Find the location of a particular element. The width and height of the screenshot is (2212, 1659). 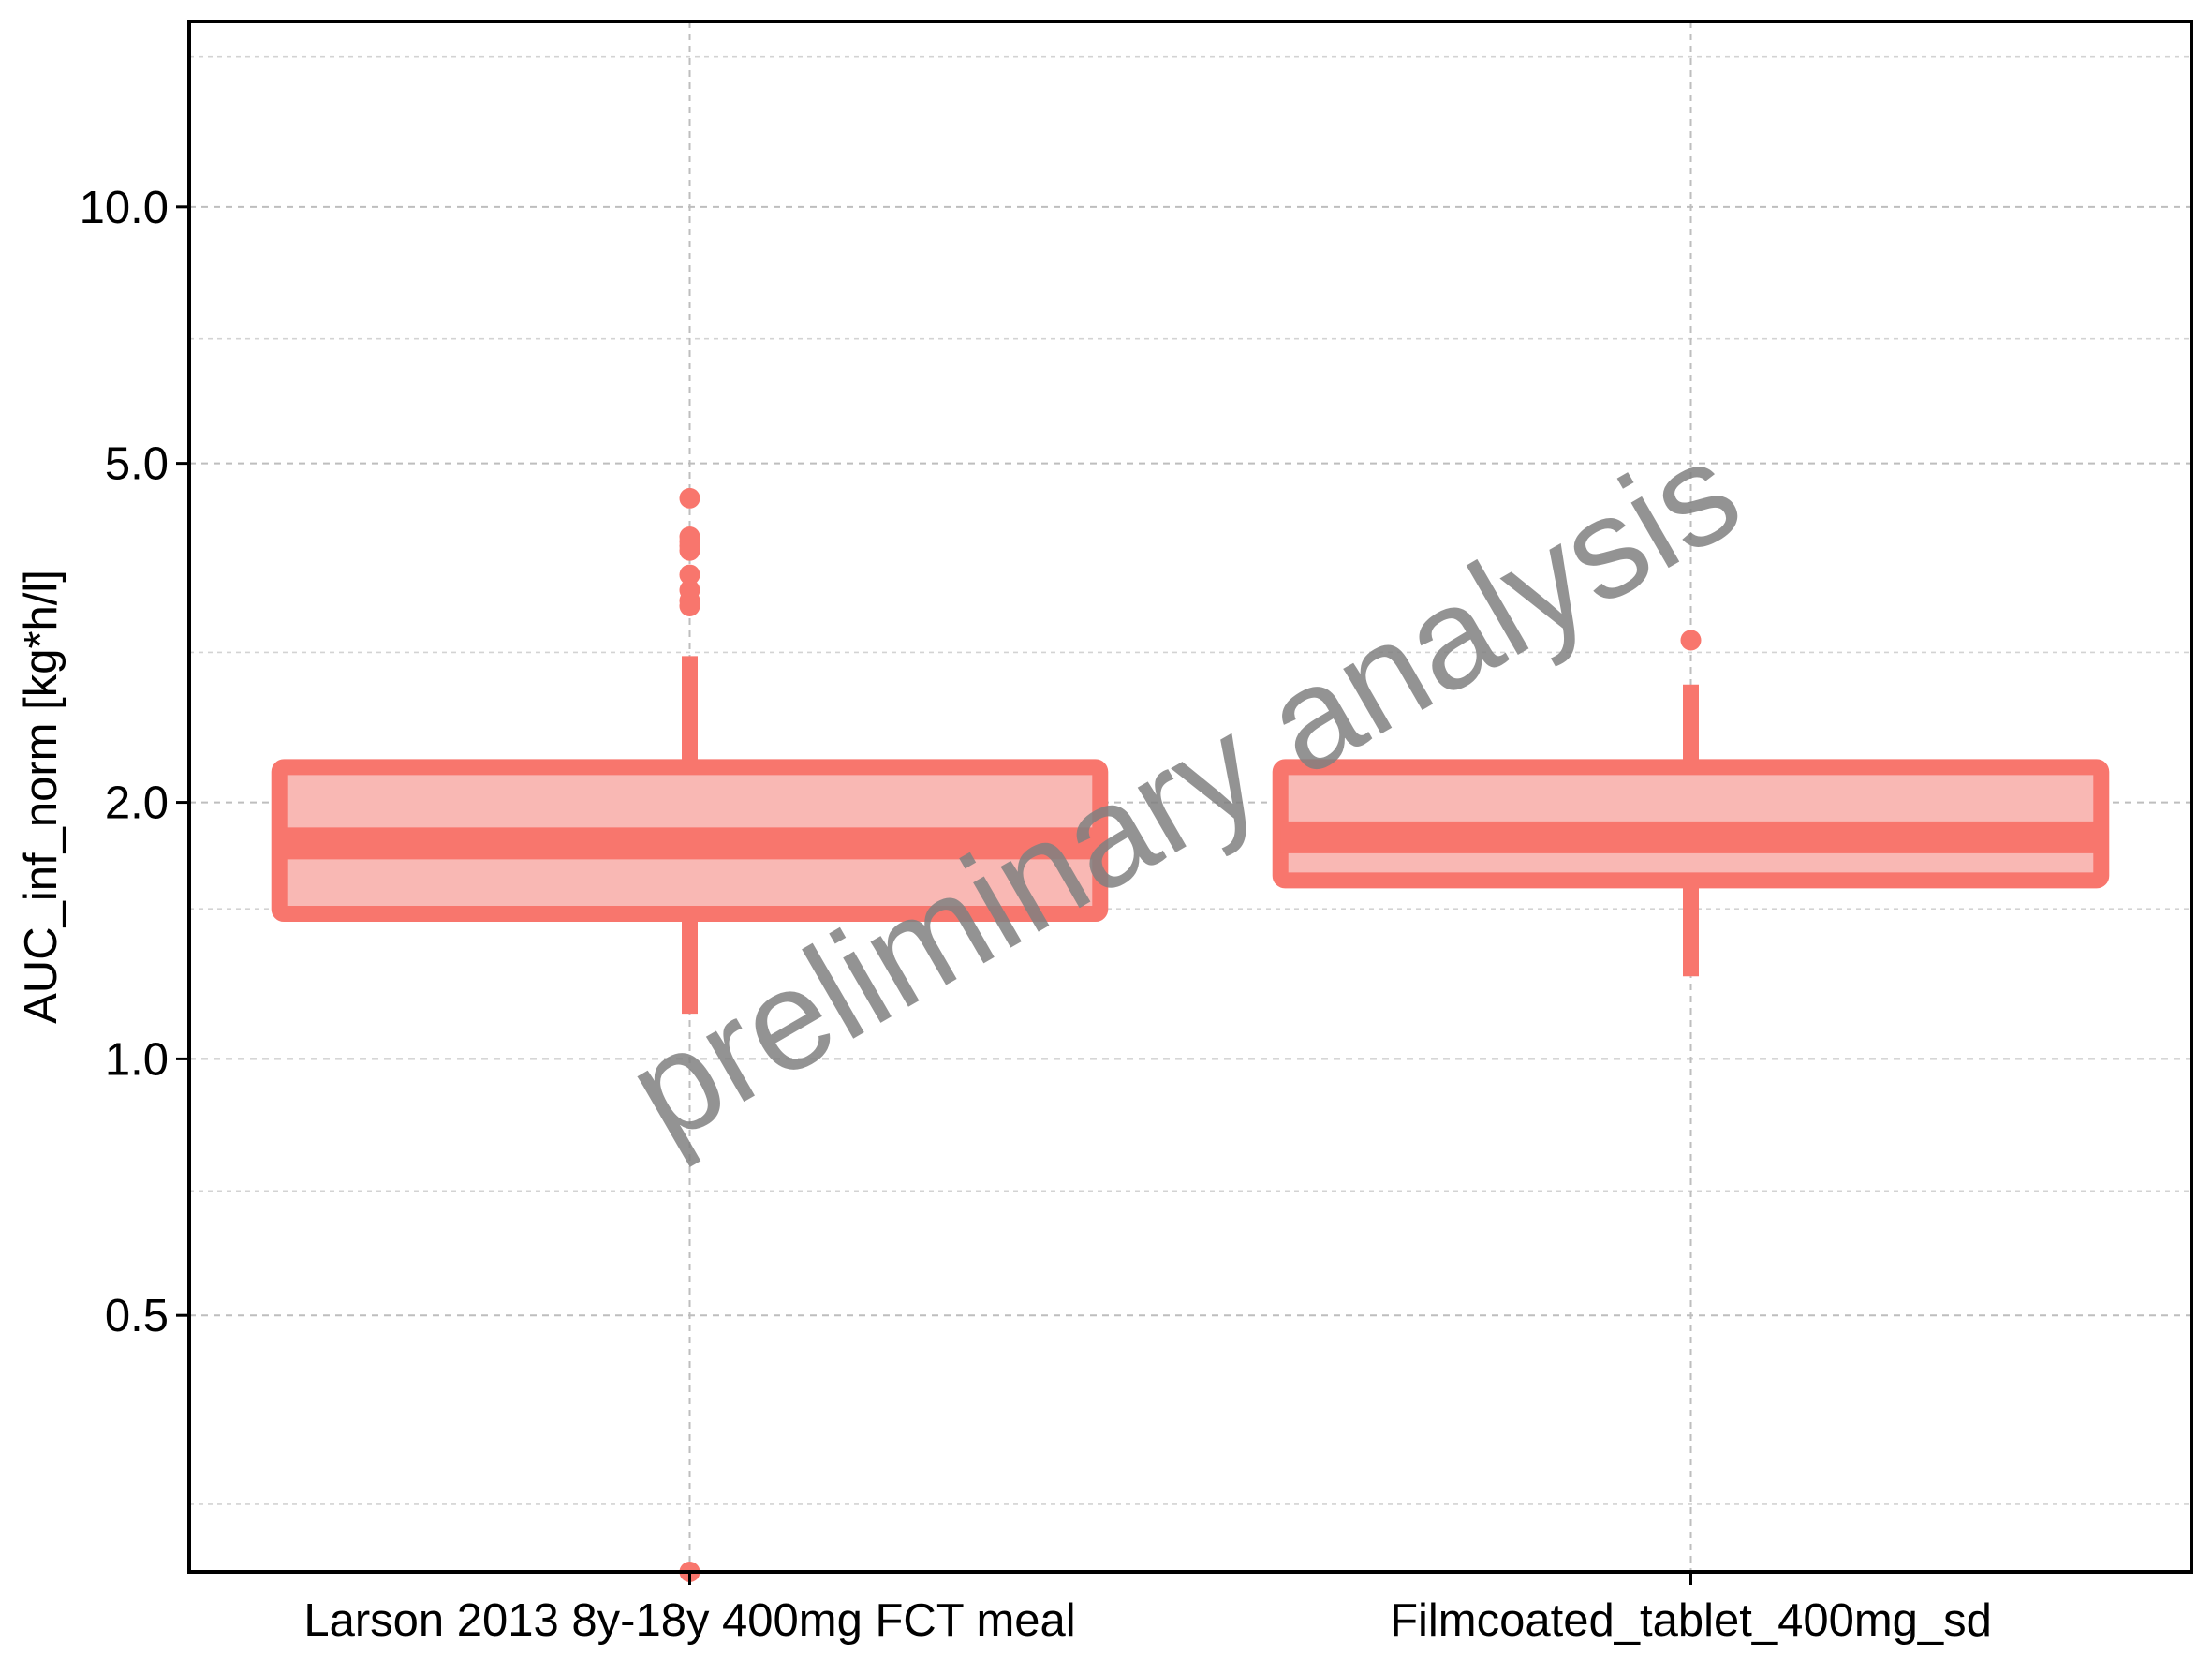

box-group is located at coordinates (1691, 804).